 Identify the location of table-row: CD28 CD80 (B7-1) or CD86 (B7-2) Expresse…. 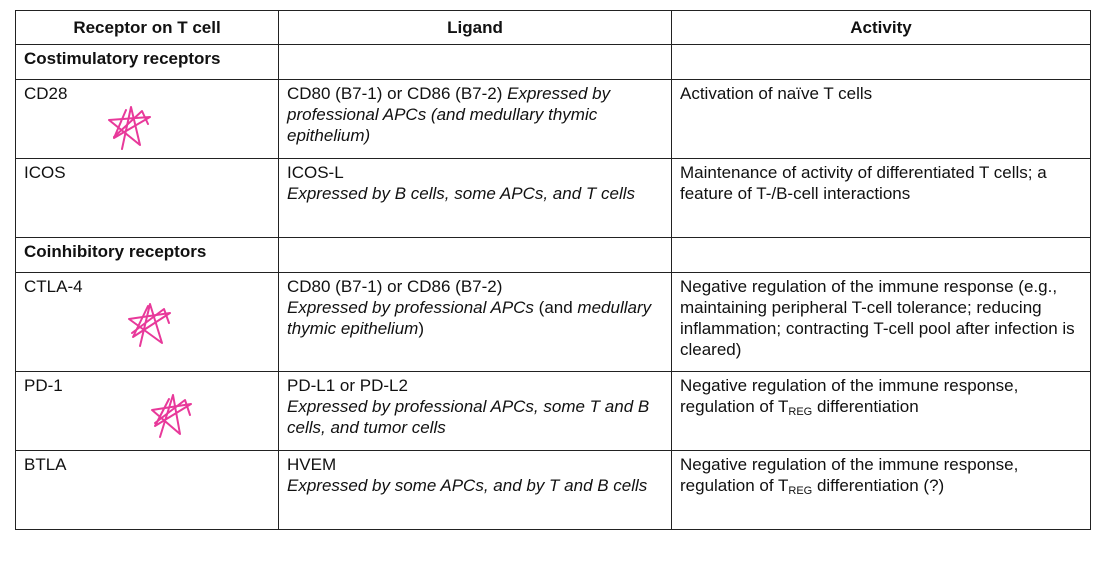
(553, 119).